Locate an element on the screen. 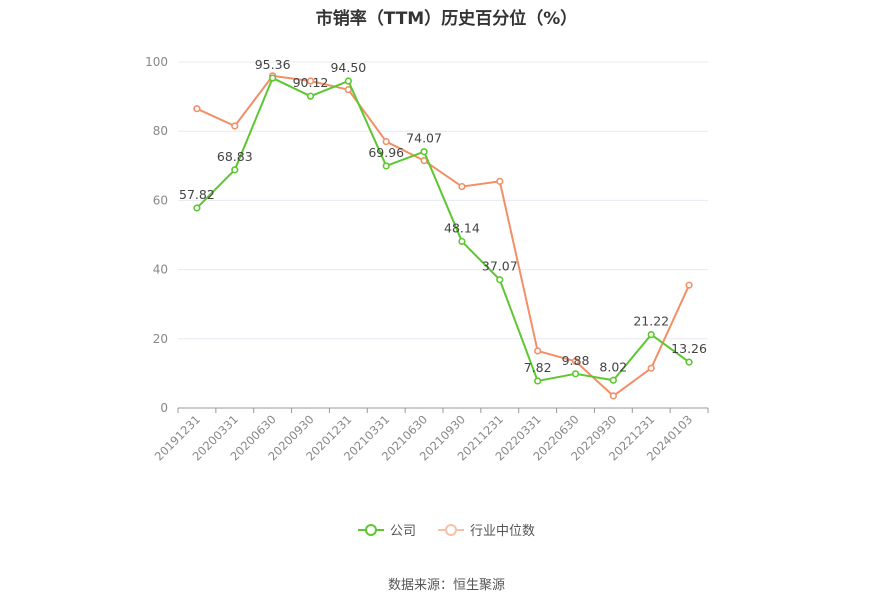 This screenshot has width=893, height=602. y-tick-label: 60 is located at coordinates (160, 200).